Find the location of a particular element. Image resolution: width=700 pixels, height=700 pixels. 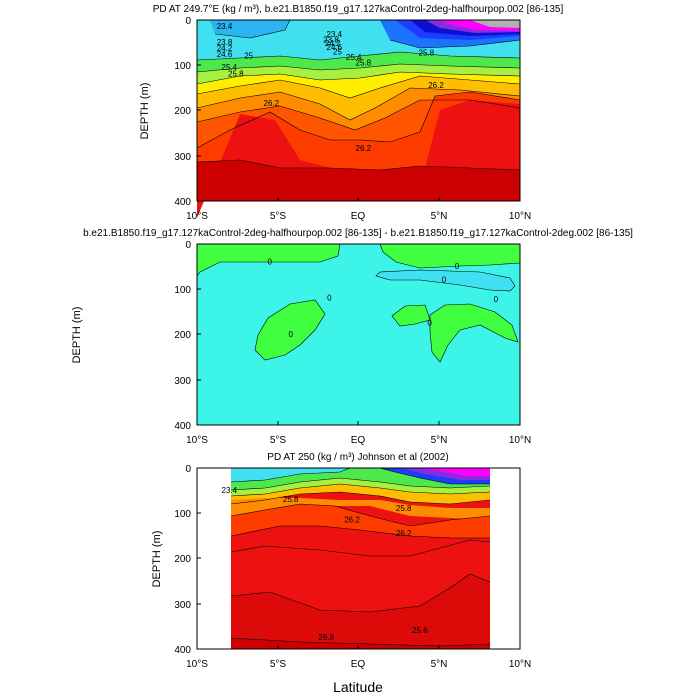

p3-band-orange is located at coordinates (360, 509).